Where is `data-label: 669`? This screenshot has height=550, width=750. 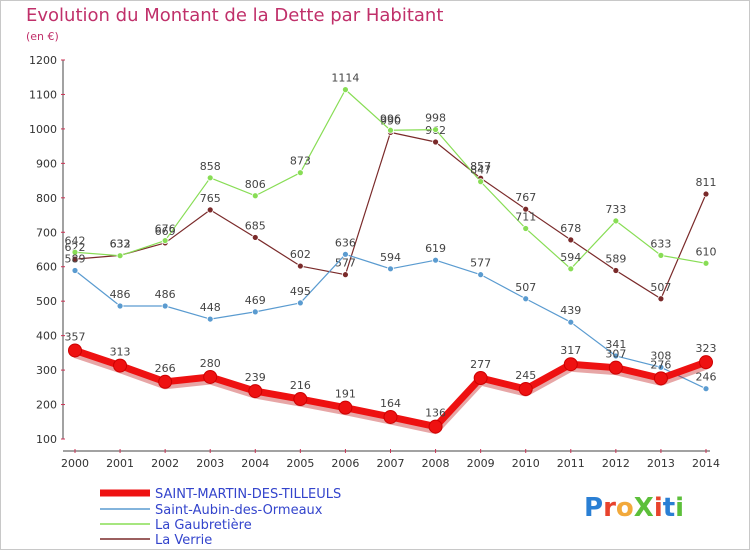
data-label: 669 is located at coordinates (165, 231).